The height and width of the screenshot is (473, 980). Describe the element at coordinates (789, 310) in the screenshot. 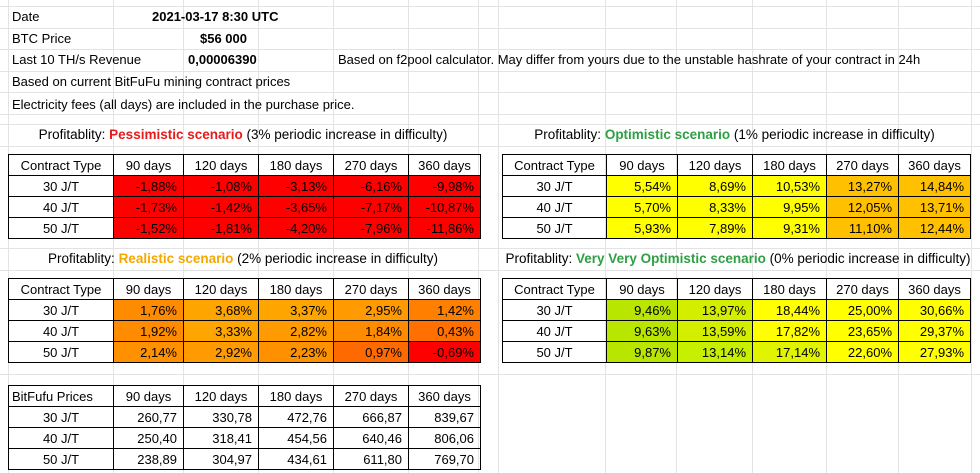

I see `value-cell: 18,44%` at that location.